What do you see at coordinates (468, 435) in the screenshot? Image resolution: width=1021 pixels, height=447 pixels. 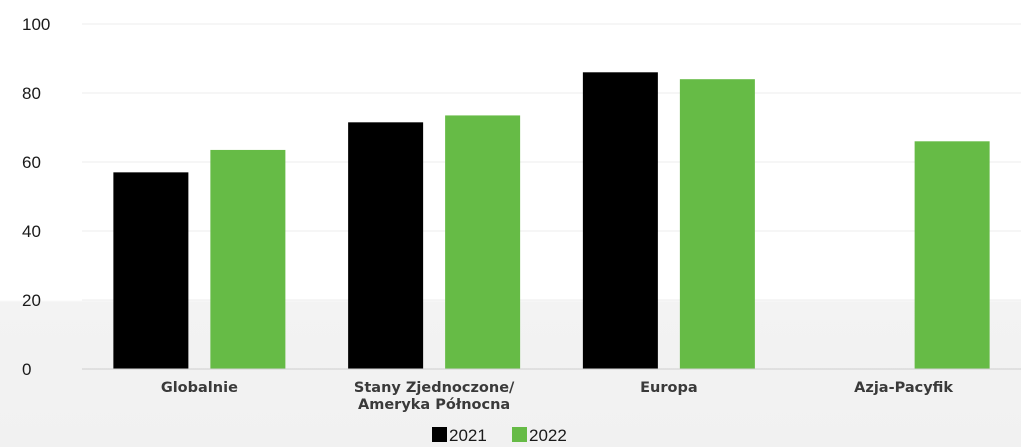 I see `legend-label: 2021` at bounding box center [468, 435].